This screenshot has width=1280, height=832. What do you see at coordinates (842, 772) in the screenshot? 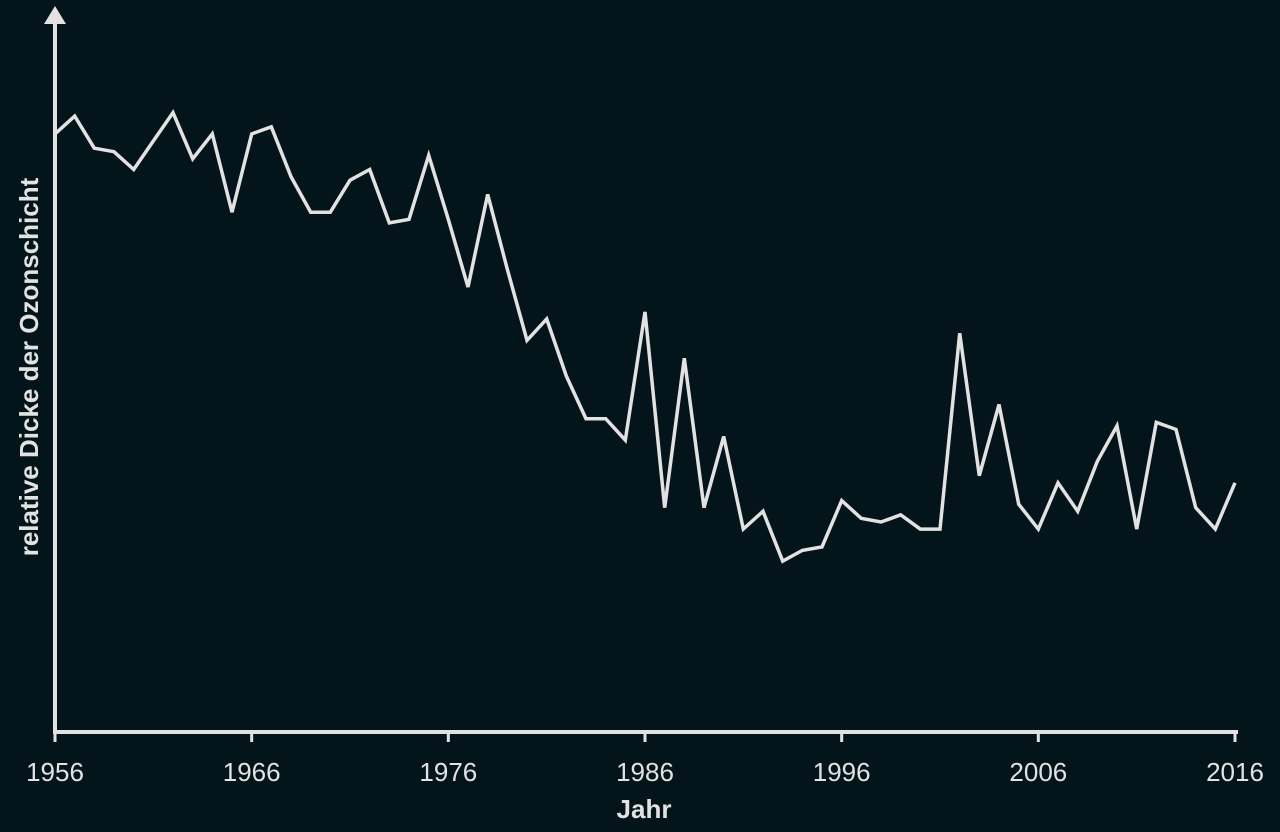
I see `x-tick-label: 1996` at bounding box center [842, 772].